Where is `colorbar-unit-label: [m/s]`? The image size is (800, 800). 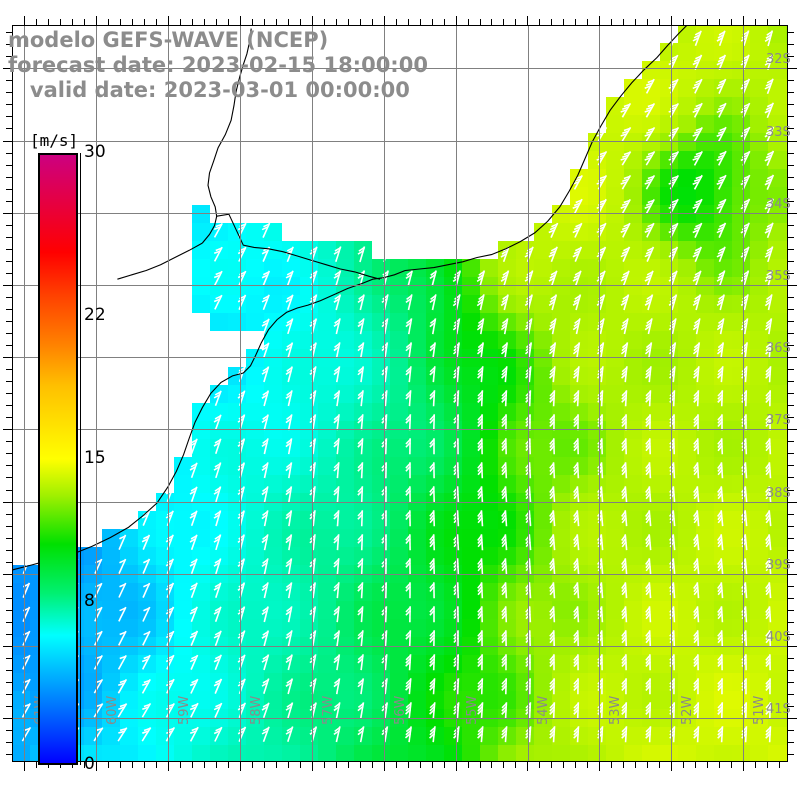 colorbar-unit-label: [m/s] is located at coordinates (54, 140).